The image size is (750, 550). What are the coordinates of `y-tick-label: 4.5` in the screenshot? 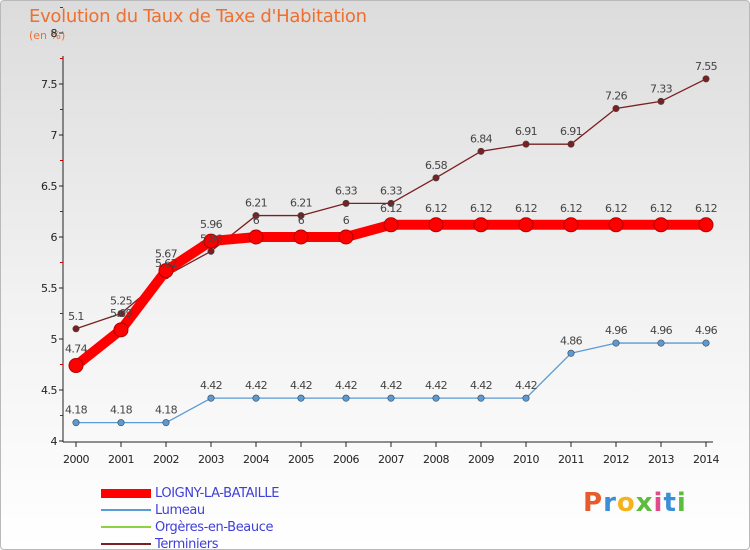 It's located at (49, 390).